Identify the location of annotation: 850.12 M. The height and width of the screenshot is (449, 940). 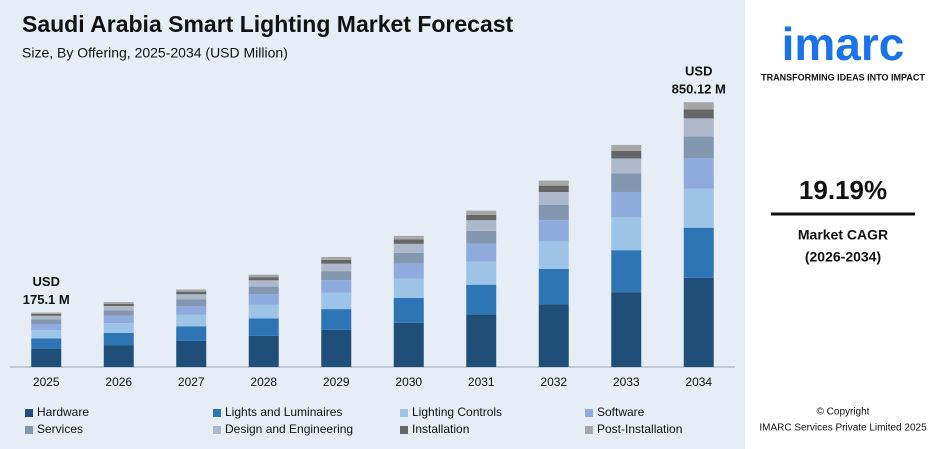
(699, 89).